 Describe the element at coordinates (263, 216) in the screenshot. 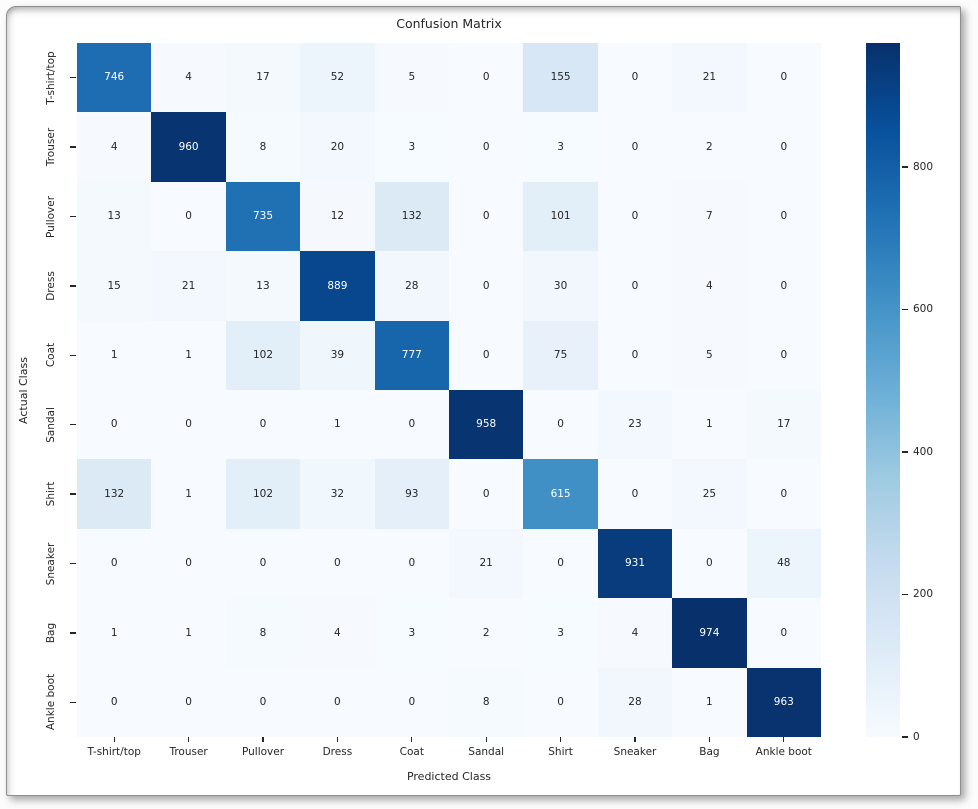

I see `heatmap-cell: 735` at that location.